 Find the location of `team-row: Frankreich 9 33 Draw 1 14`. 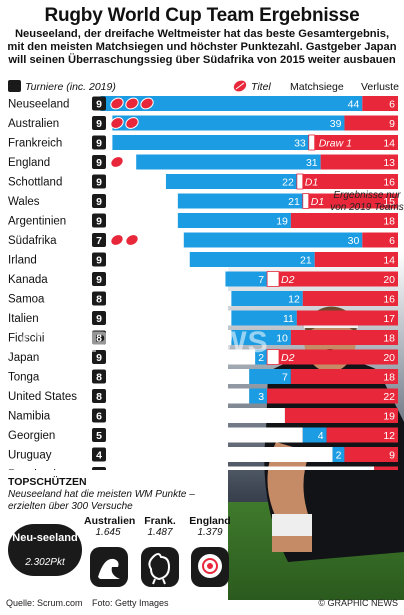

team-row: Frankreich 9 33 Draw 1 14 is located at coordinates (201, 142).